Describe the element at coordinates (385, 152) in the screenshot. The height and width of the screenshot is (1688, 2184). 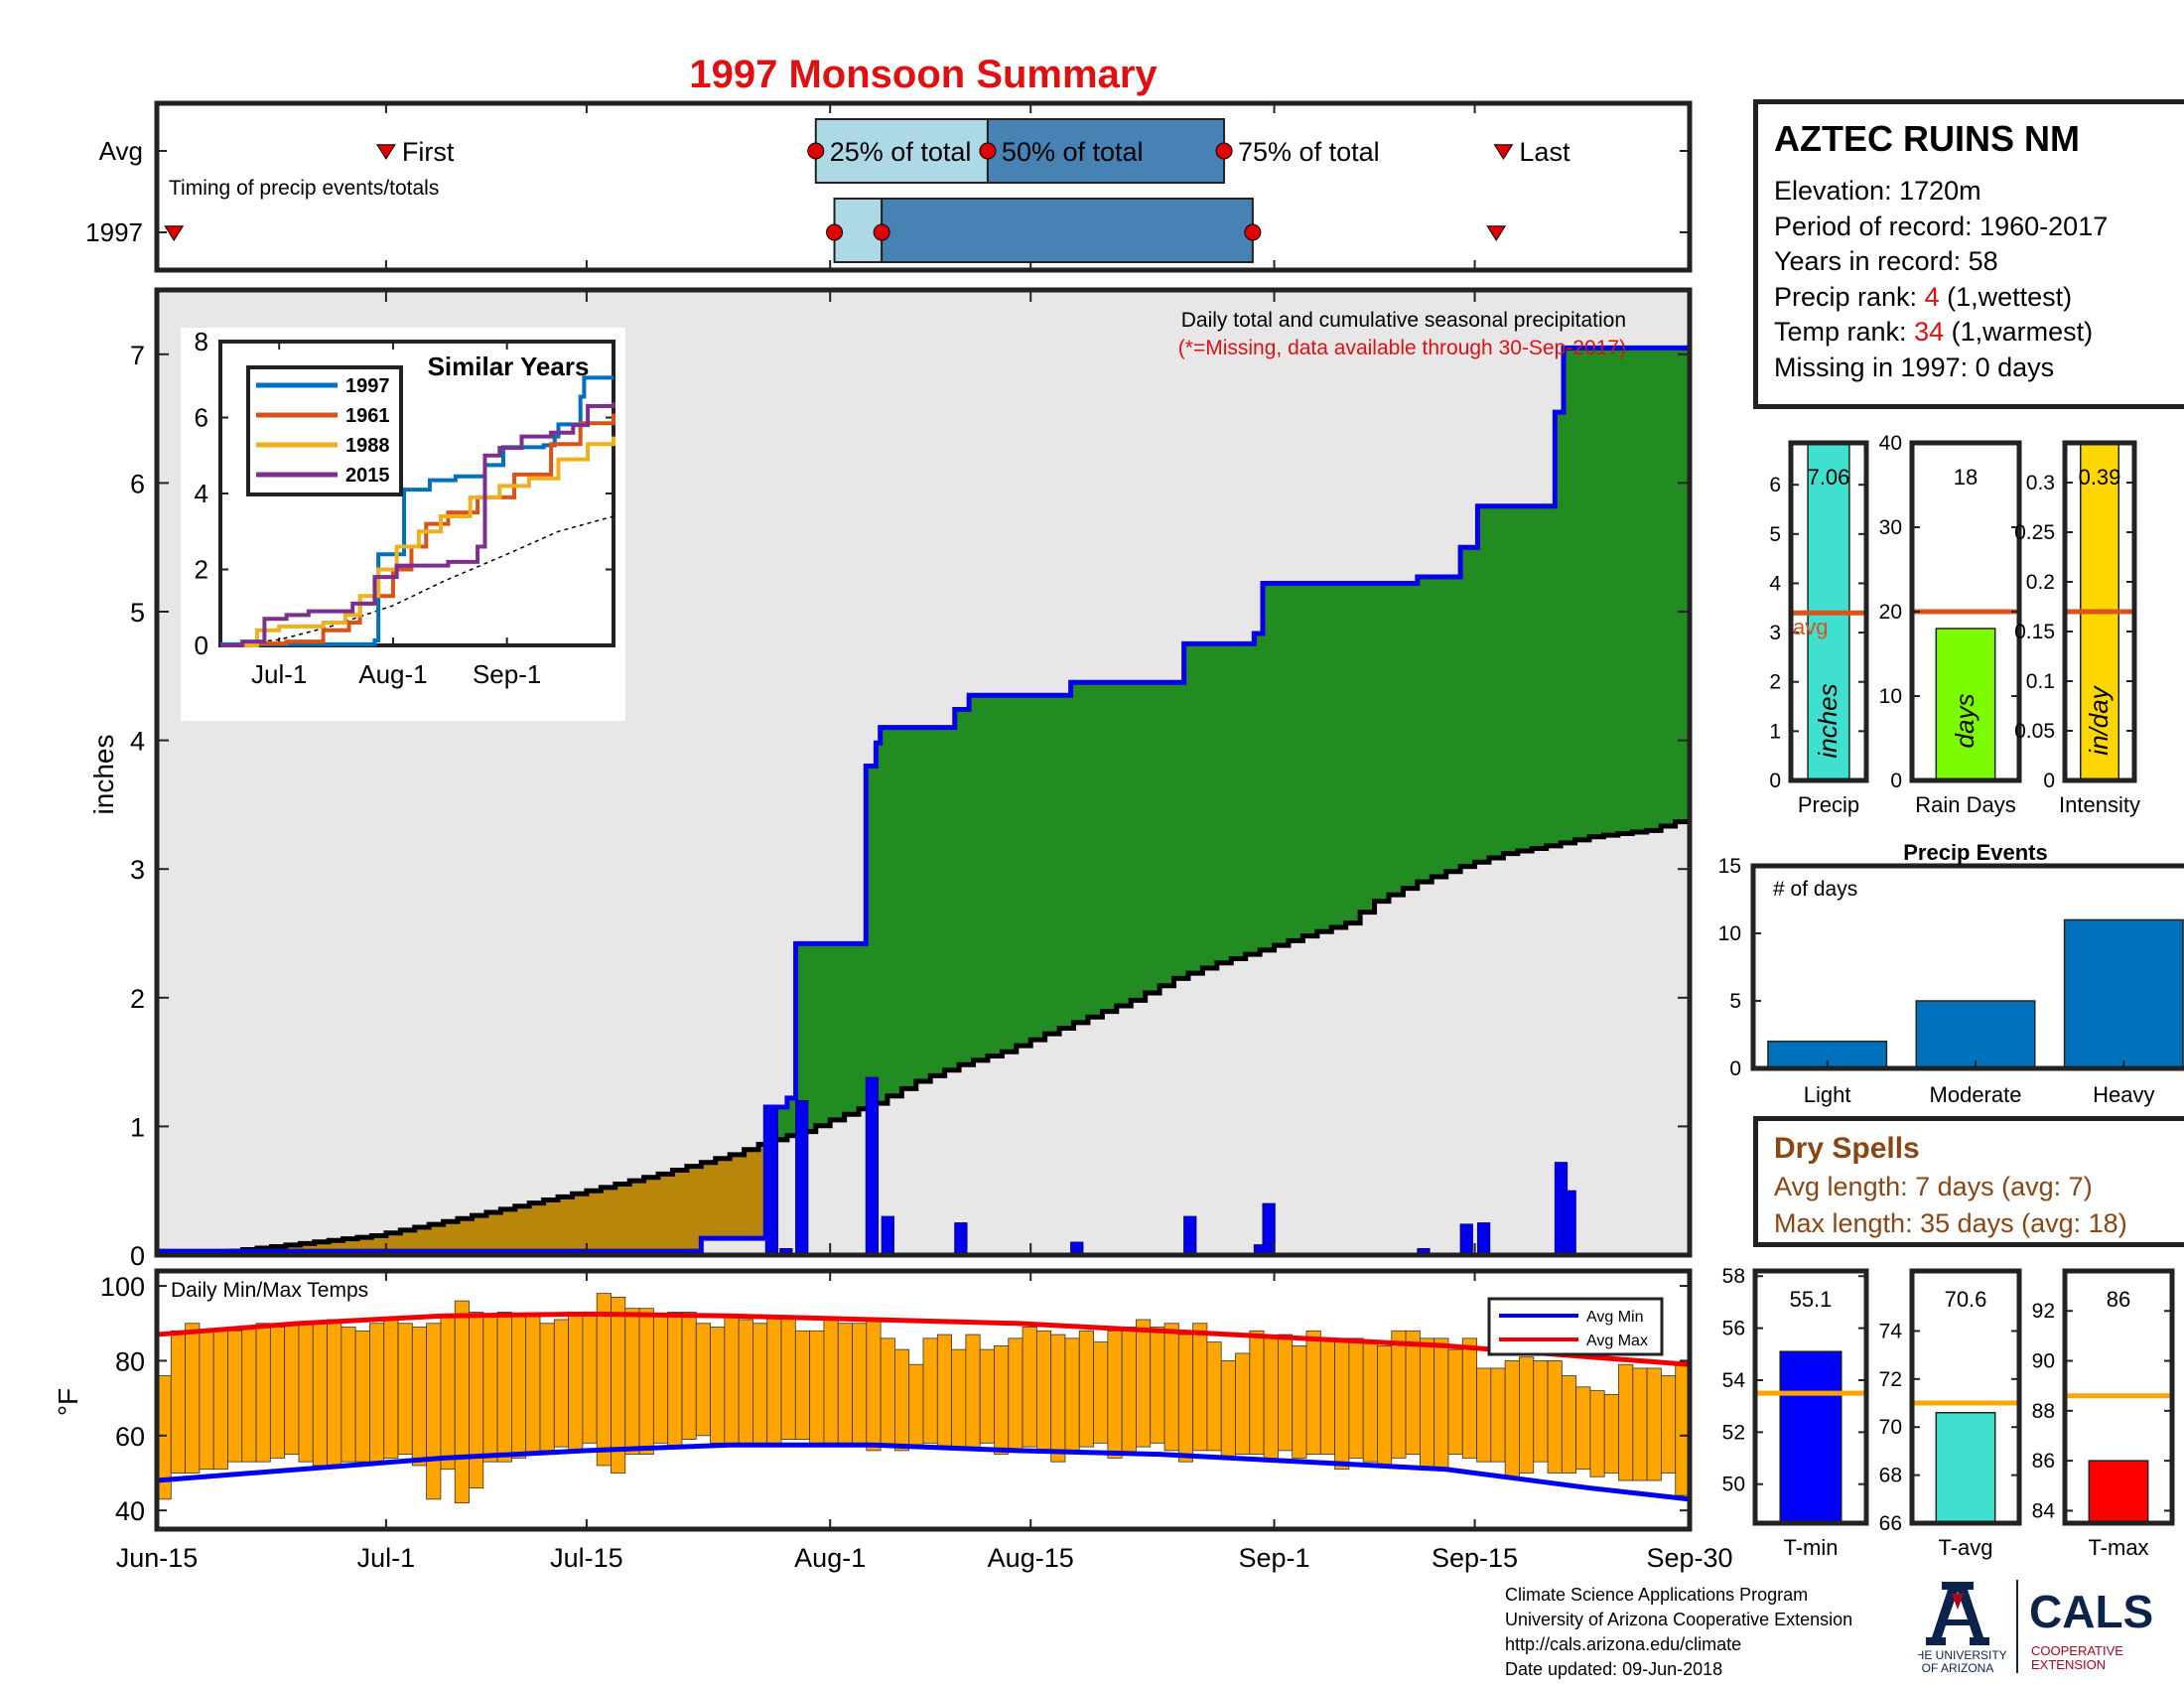
I see `avg-first-marker` at that location.